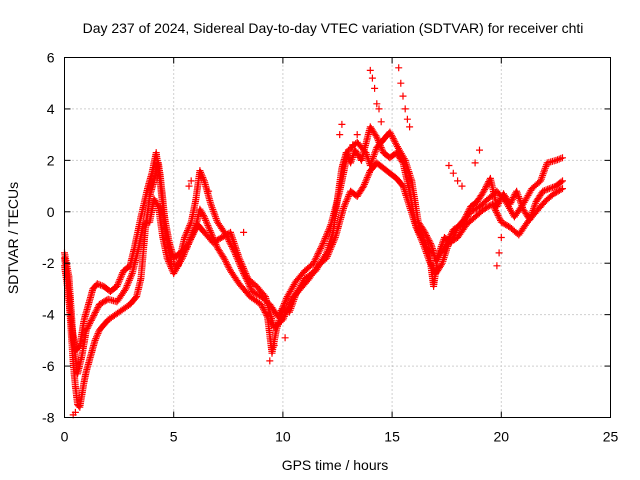  Describe the element at coordinates (48, 366) in the screenshot. I see `y-tick-label: -6` at that location.